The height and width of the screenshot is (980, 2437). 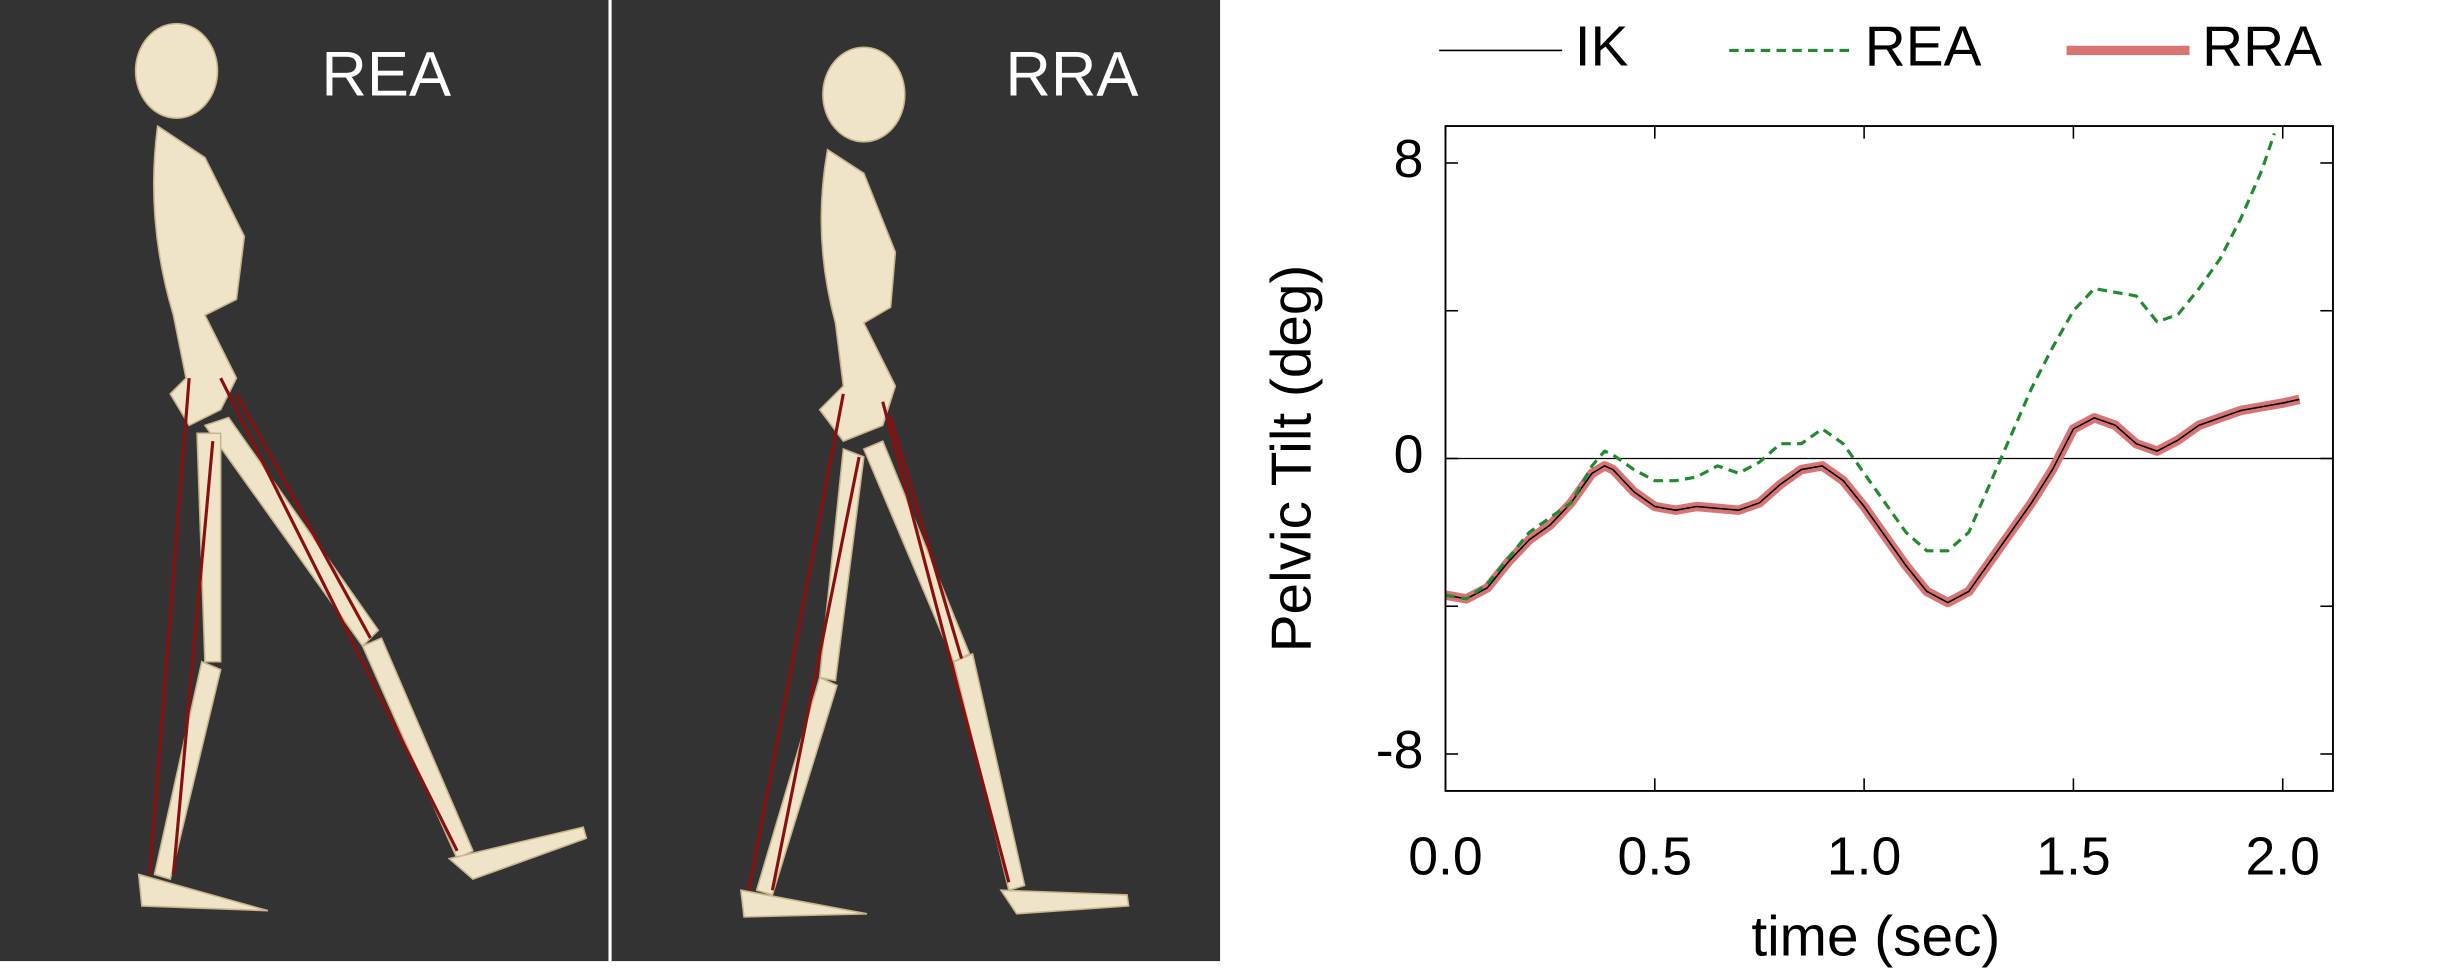 What do you see at coordinates (1071, 74) in the screenshot?
I see `panel-label: RRA` at bounding box center [1071, 74].